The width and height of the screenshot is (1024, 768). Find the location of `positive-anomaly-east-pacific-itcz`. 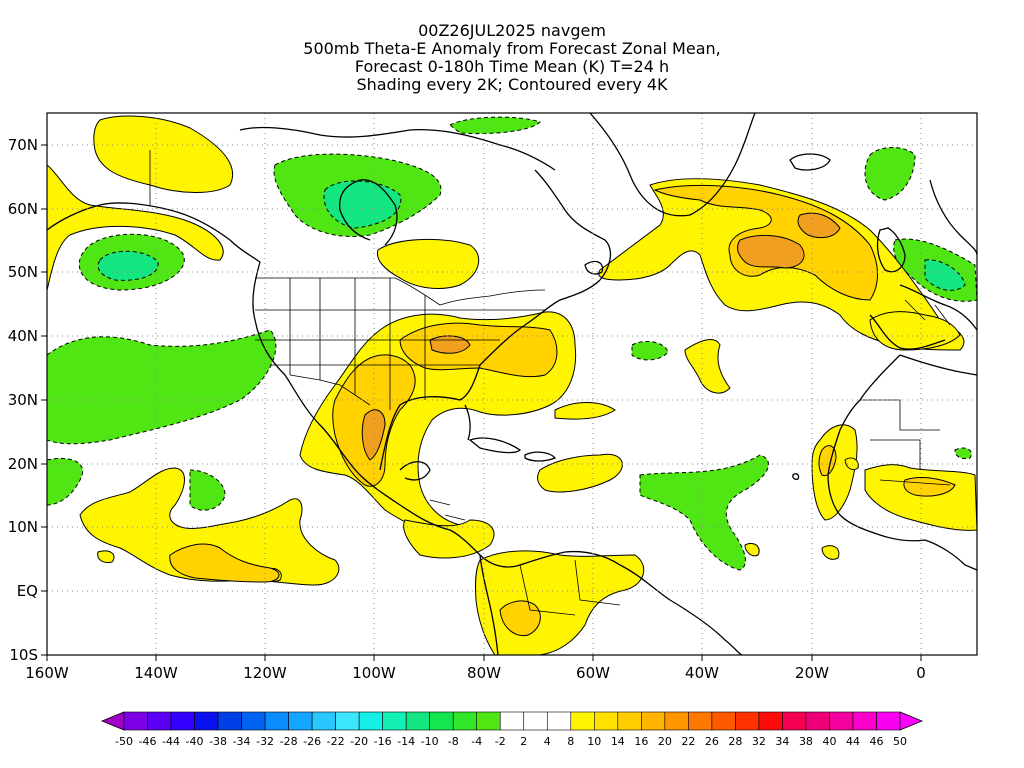

positive-anomaly-east-pacific-itcz is located at coordinates (449, 539).